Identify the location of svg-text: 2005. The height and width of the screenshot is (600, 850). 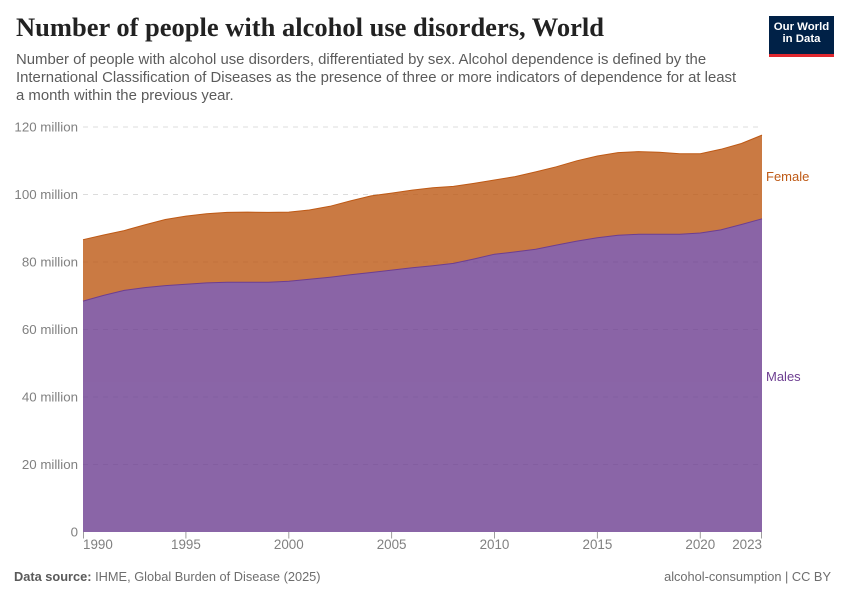
(392, 544).